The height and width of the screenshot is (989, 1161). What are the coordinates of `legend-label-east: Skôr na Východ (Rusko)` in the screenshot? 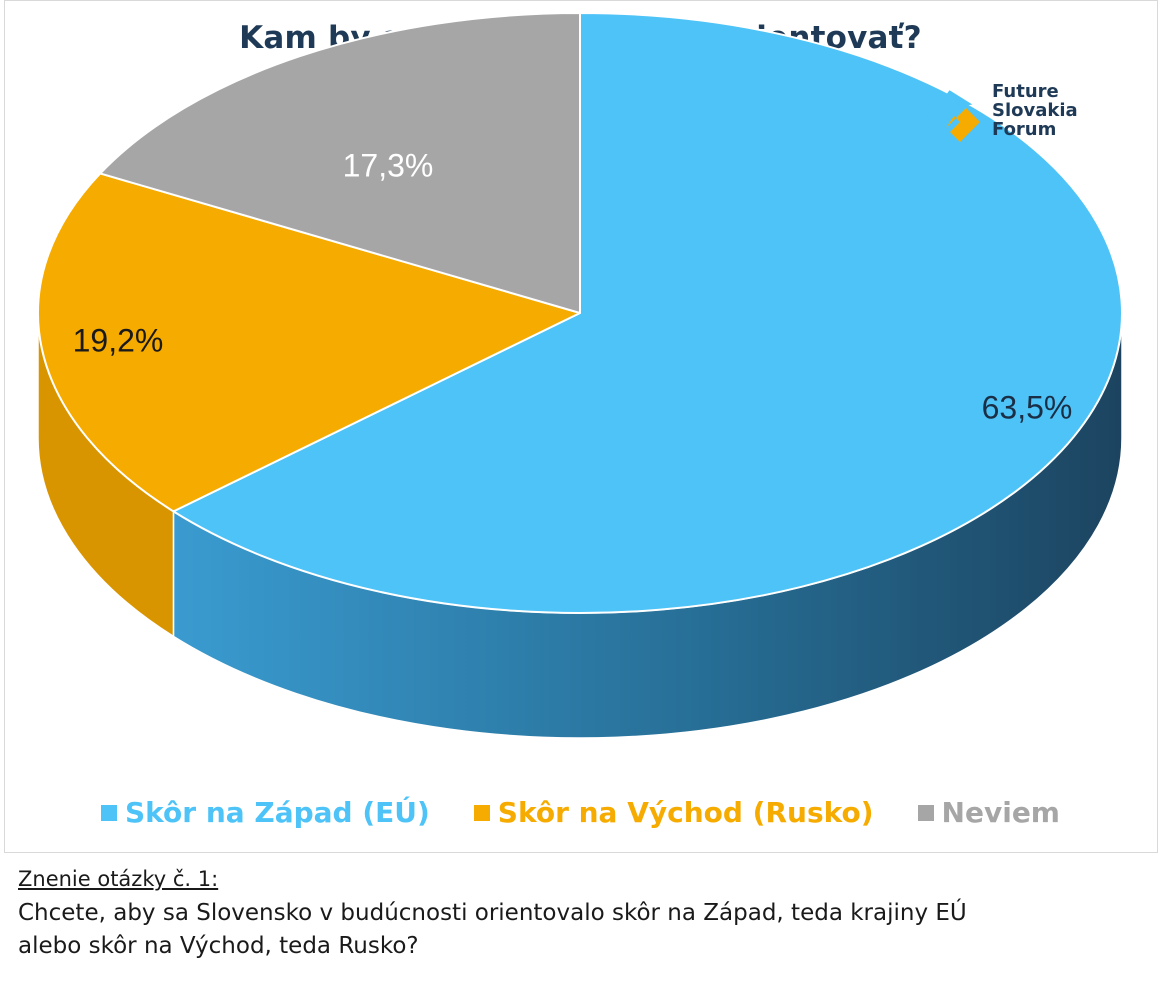 It's located at (685, 812).